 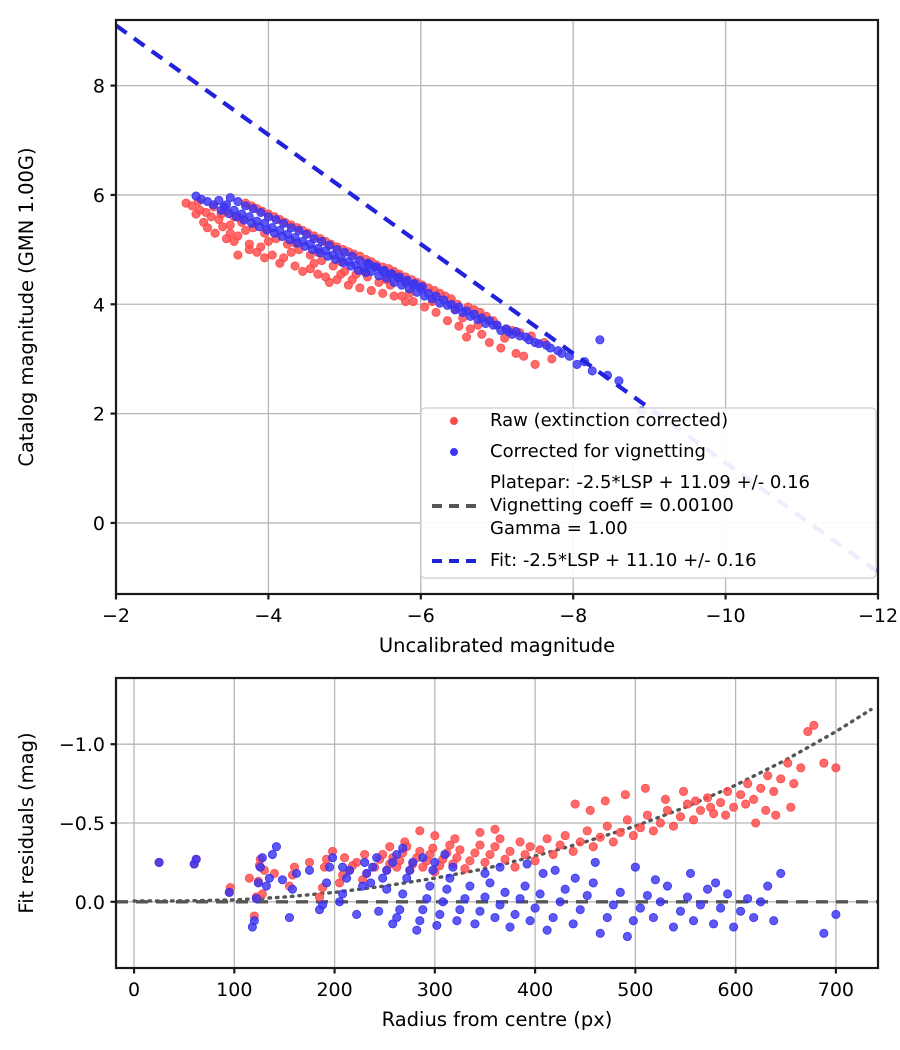 What do you see at coordinates (878, 616) in the screenshot?
I see `x-tick-label: −12` at bounding box center [878, 616].